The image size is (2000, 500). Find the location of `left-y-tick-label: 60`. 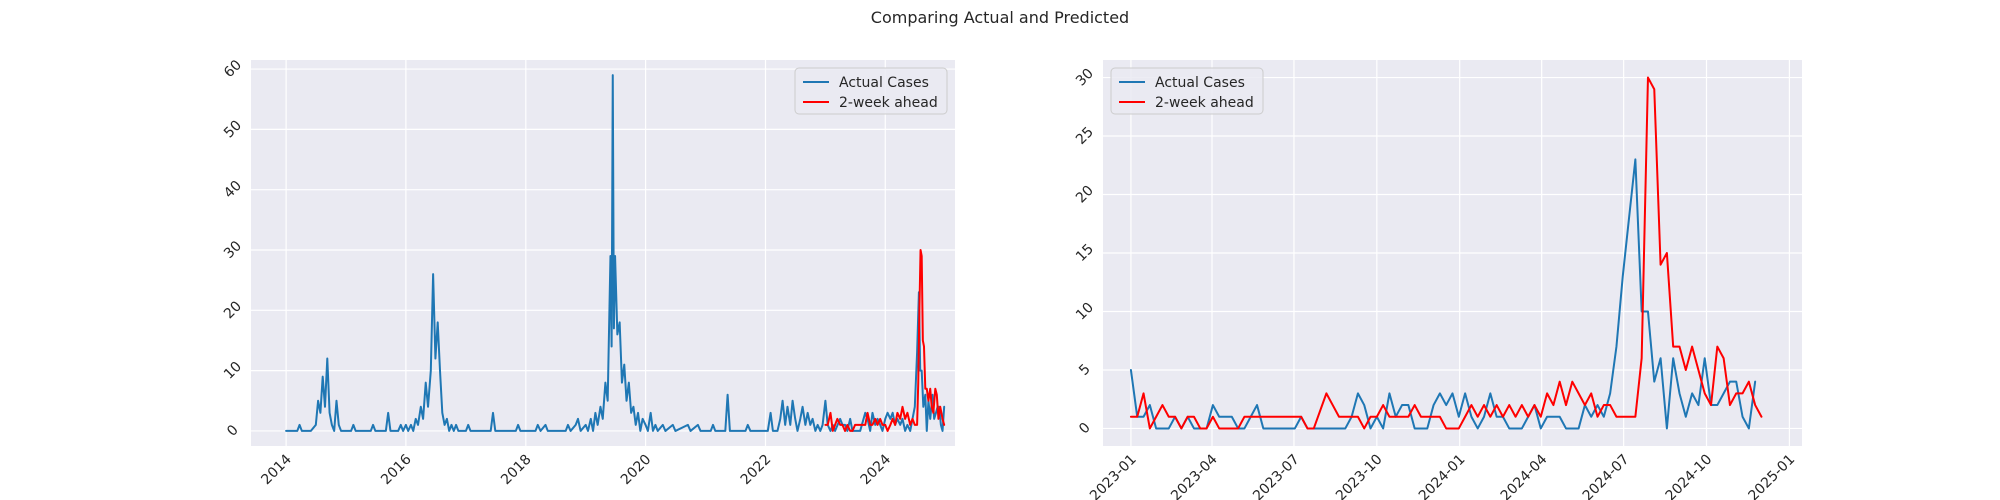

left-y-tick-label: 60 is located at coordinates (233, 69).